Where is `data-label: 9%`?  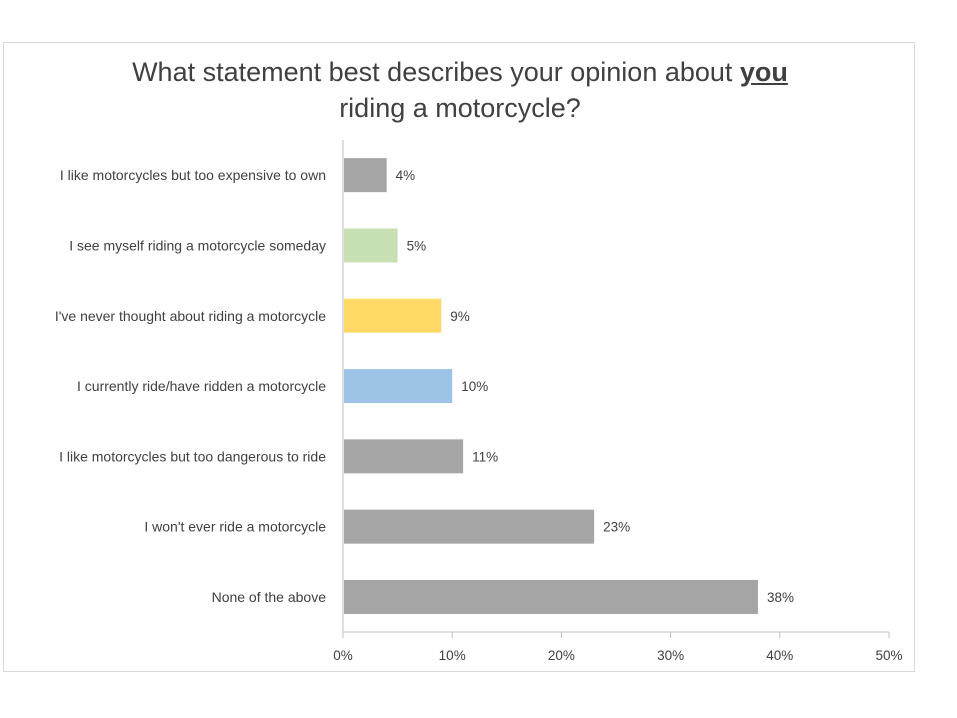
data-label: 9% is located at coordinates (460, 316).